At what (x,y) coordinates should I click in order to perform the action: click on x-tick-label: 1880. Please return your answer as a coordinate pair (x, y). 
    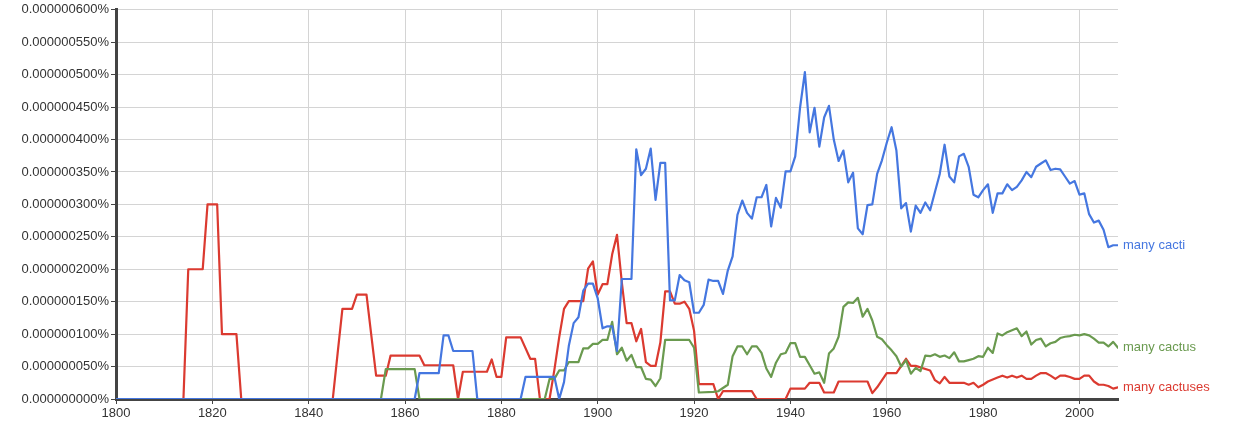
    Looking at the image, I should click on (501, 413).